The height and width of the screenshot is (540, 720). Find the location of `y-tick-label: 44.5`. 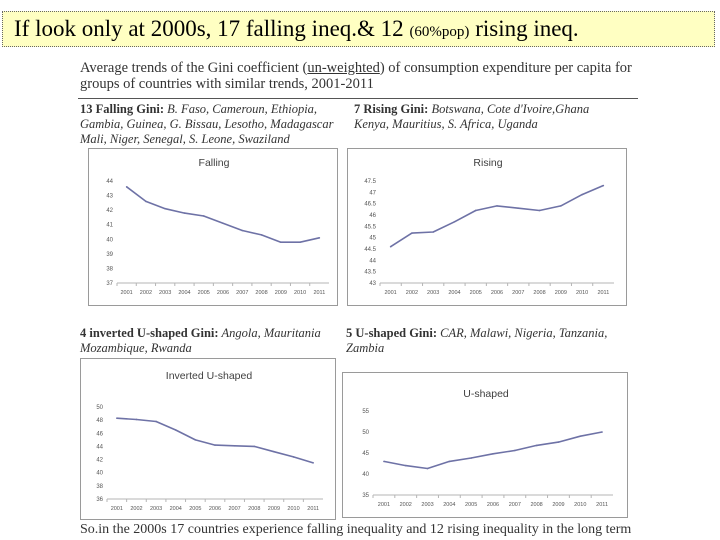

y-tick-label: 44.5 is located at coordinates (370, 250).